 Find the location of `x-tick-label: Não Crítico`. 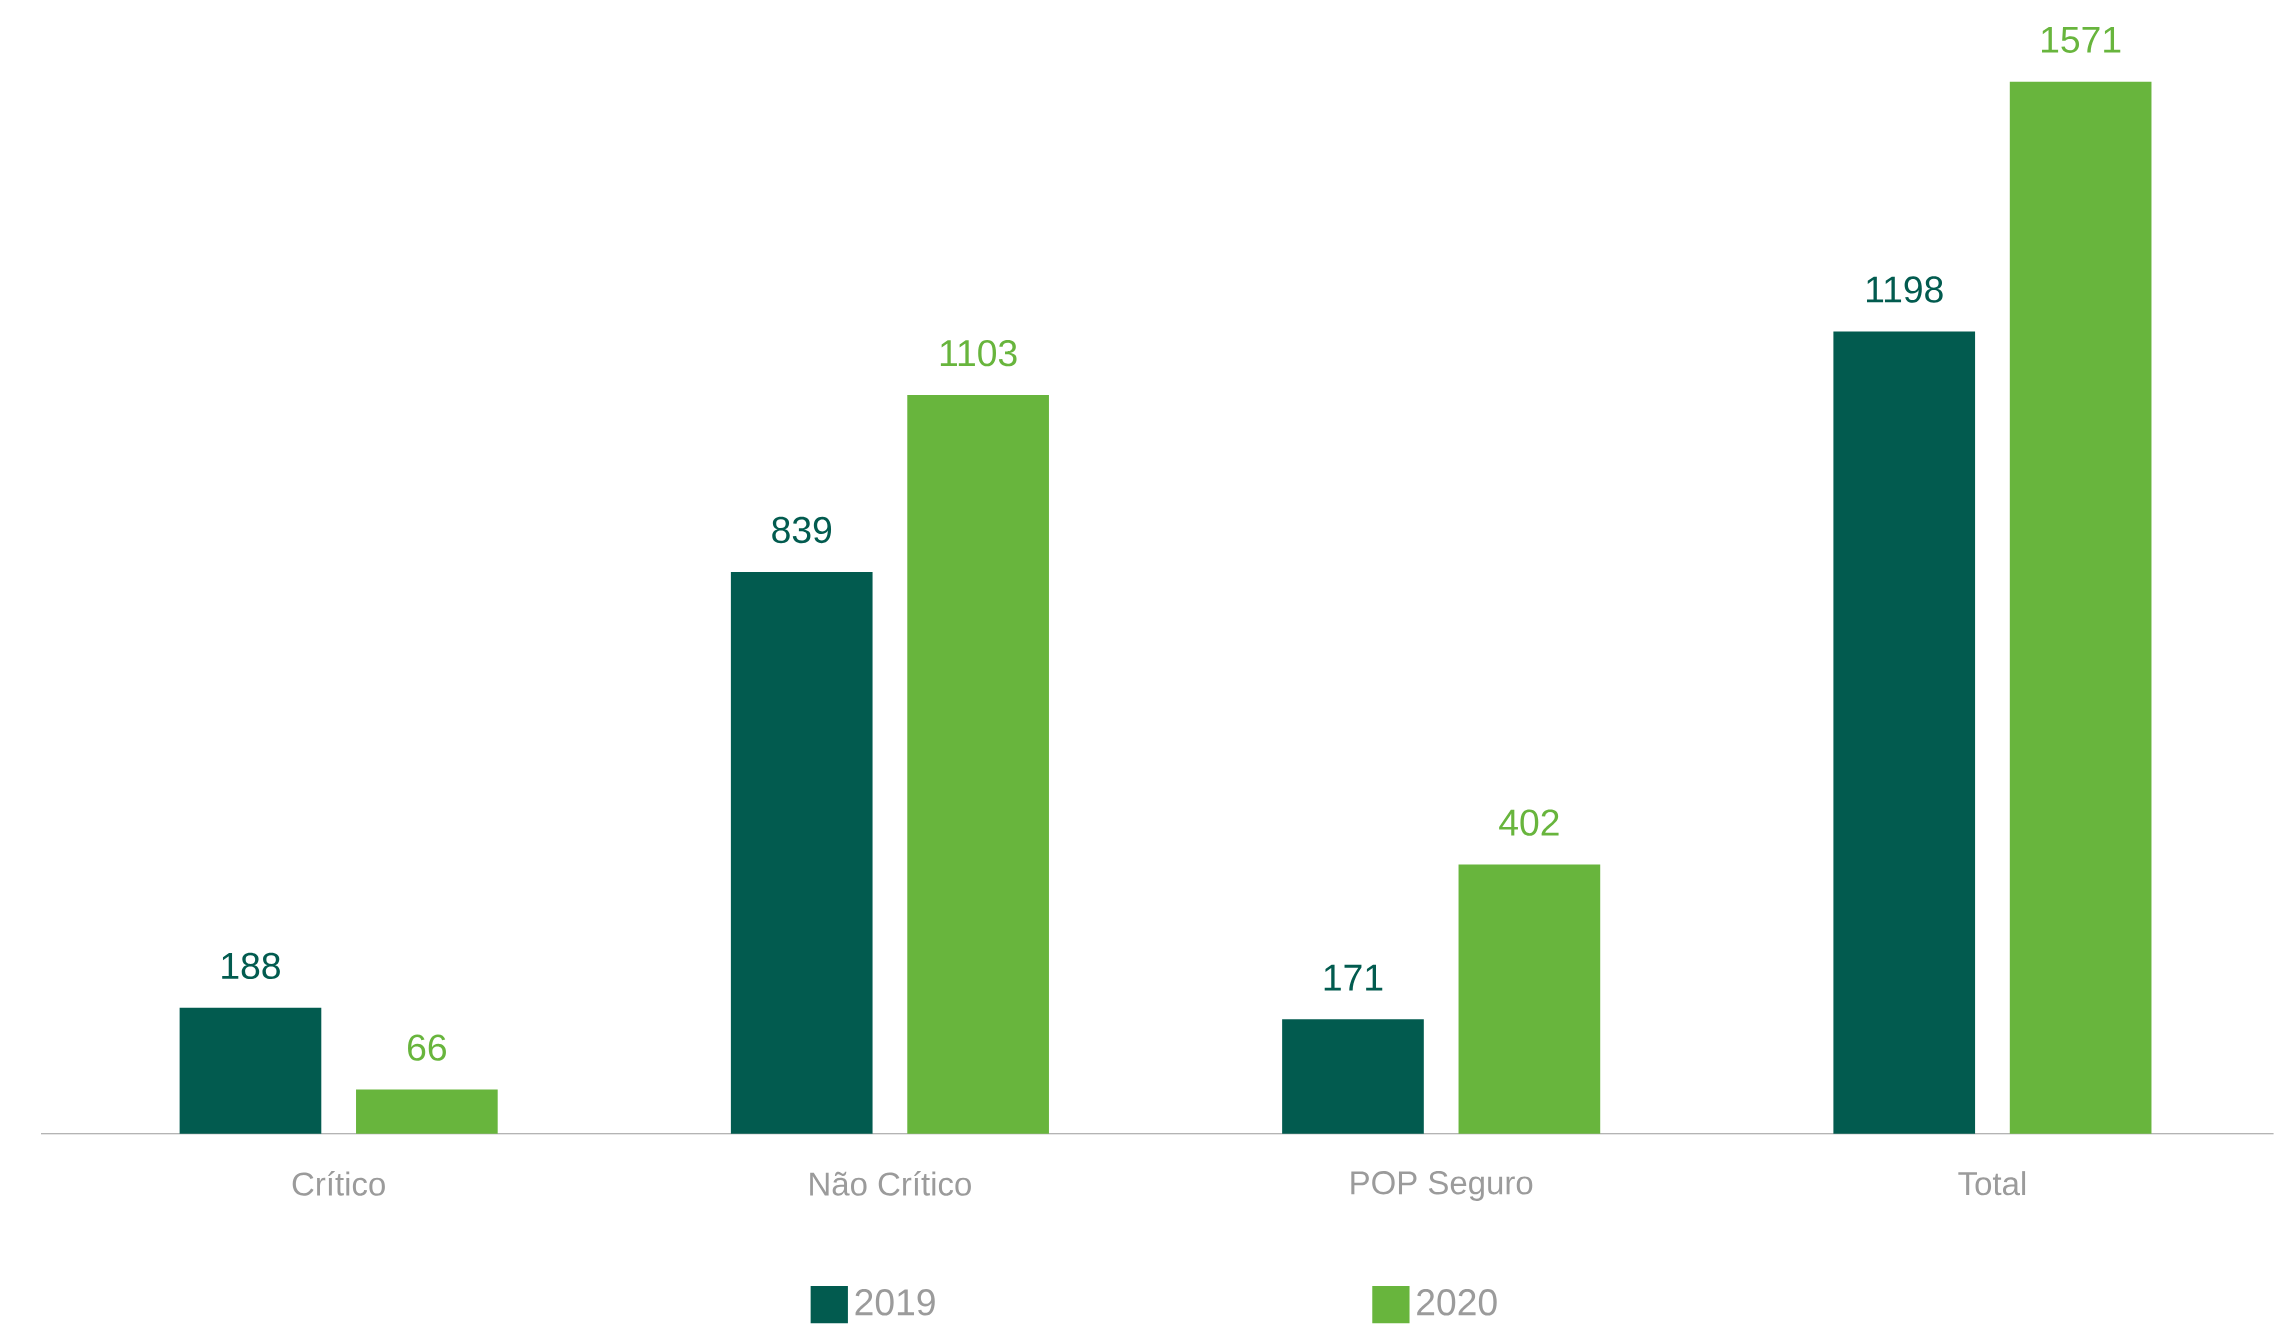

x-tick-label: Não Crítico is located at coordinates (890, 1183).